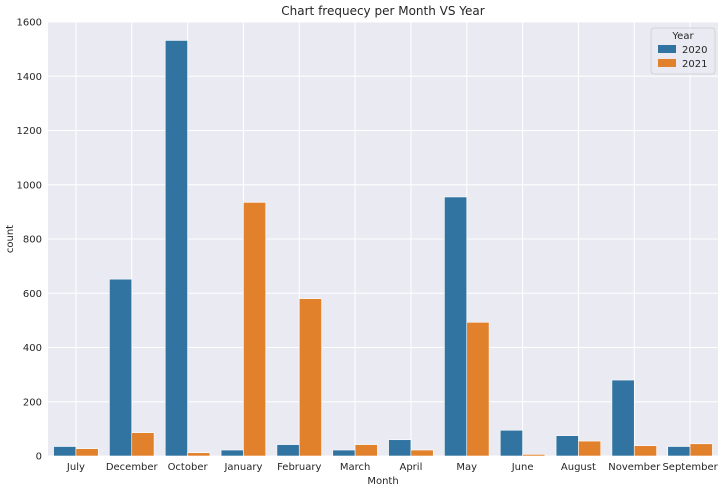  I want to click on x-tick-label: August, so click(578, 467).